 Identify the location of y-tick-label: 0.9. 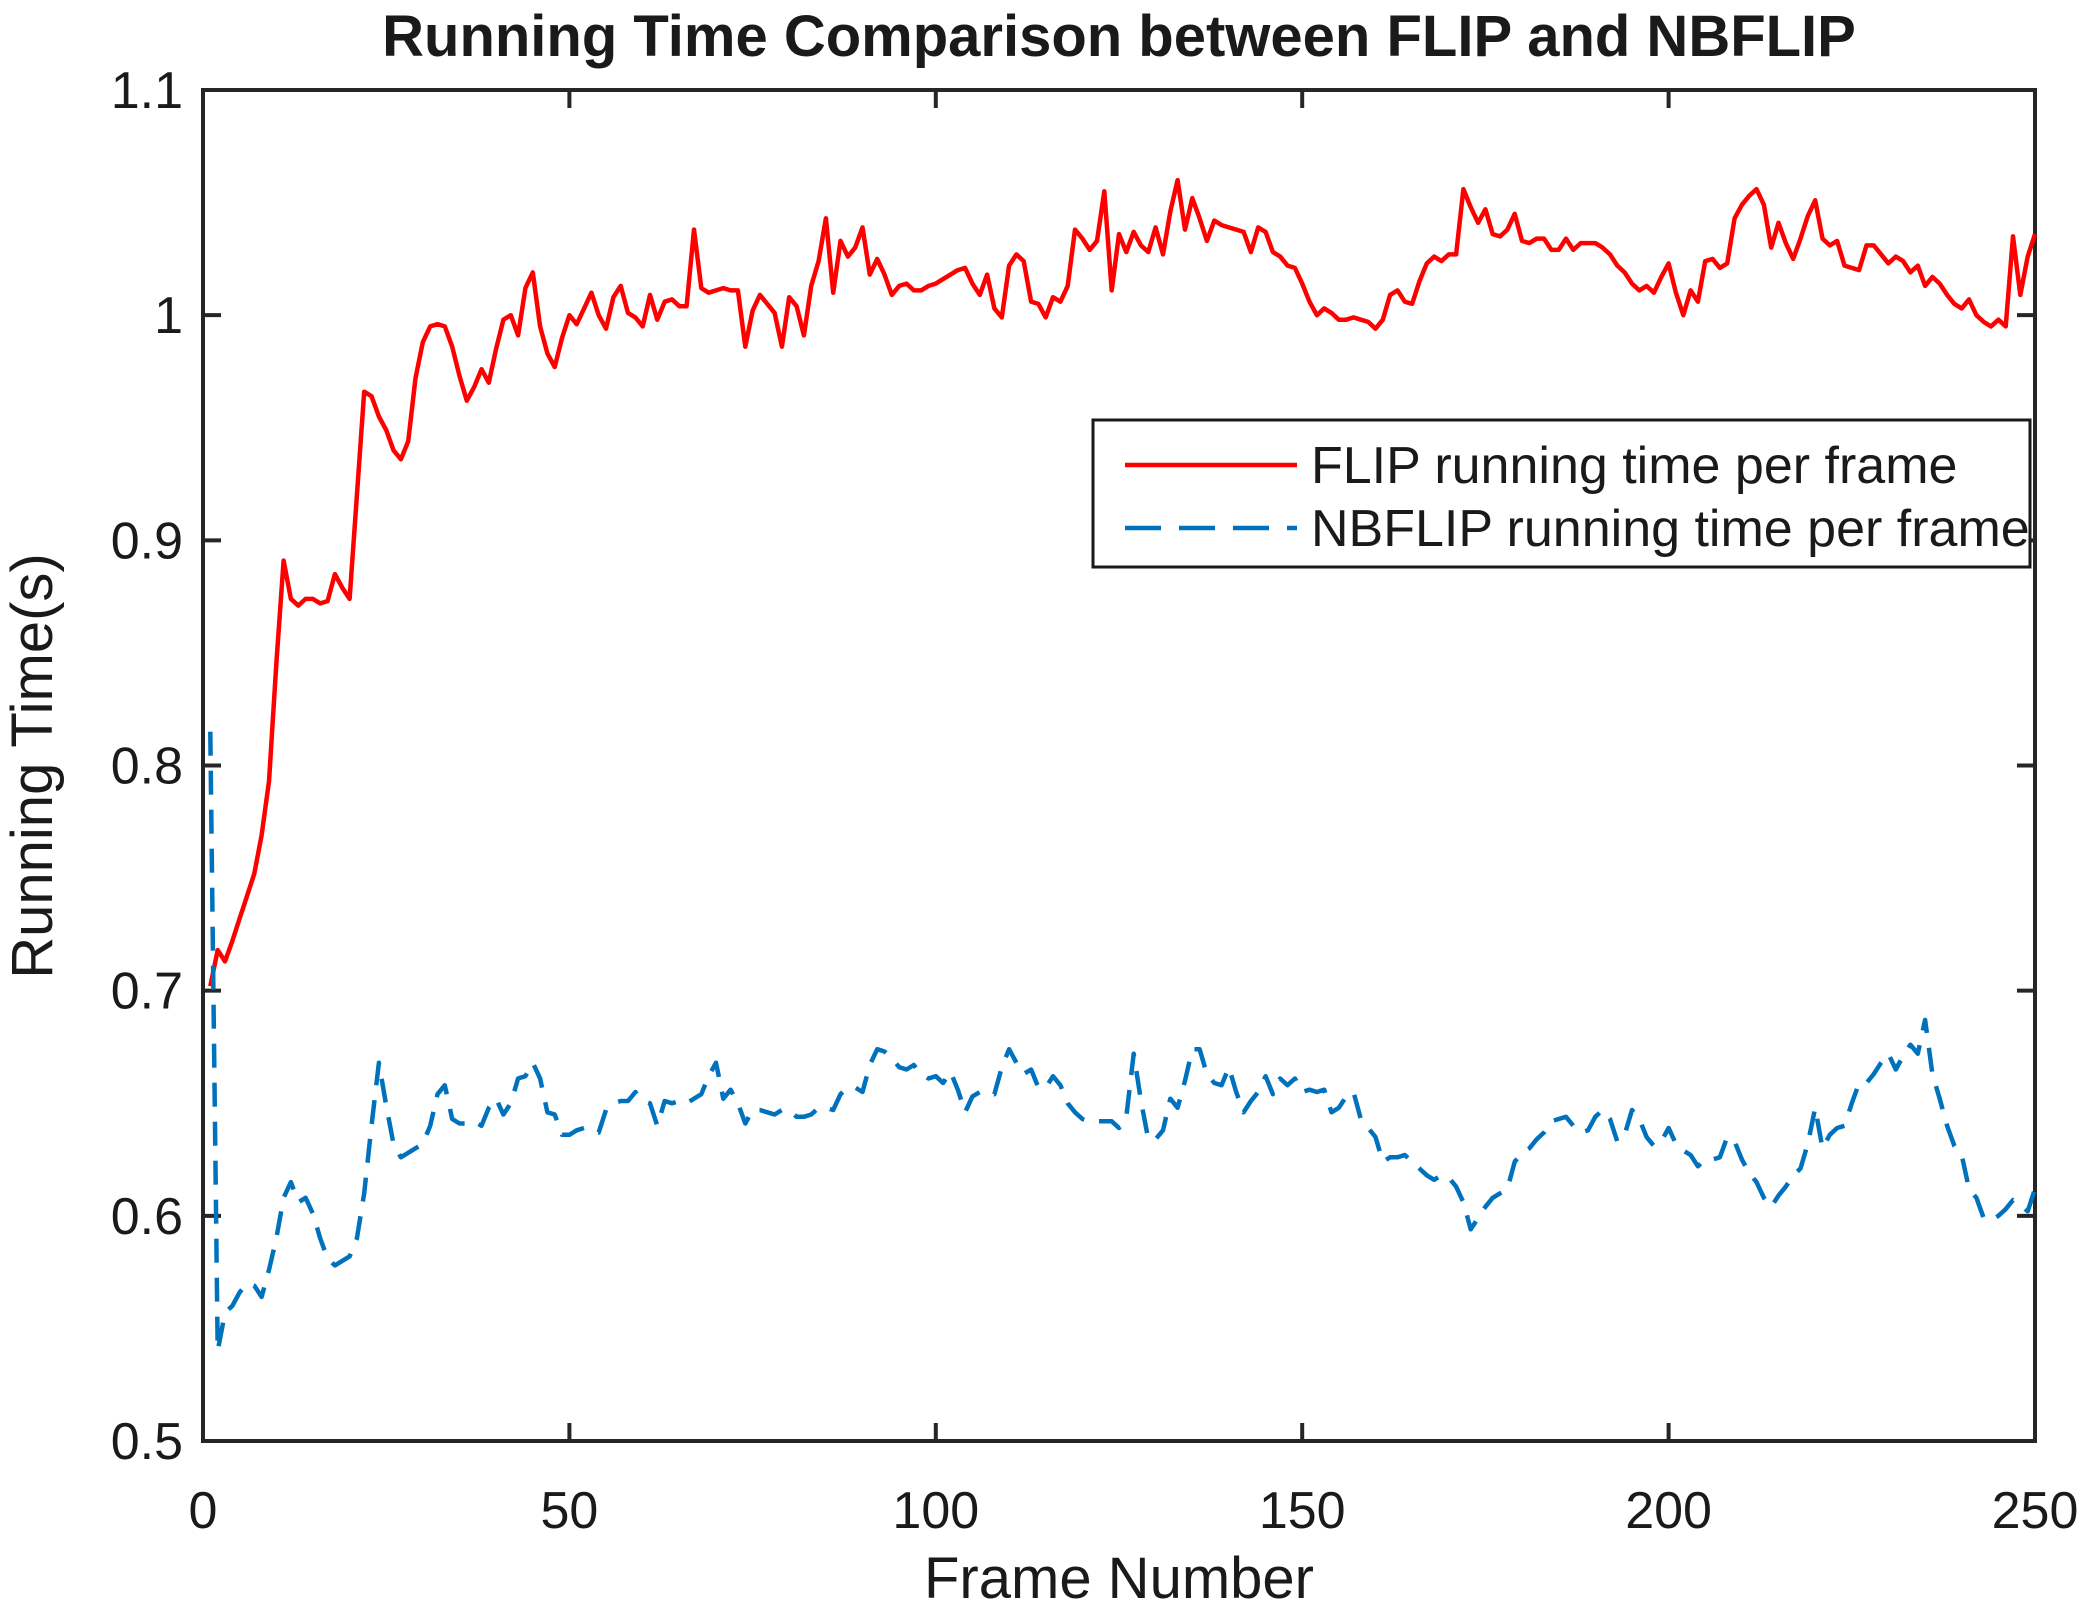
(147, 541).